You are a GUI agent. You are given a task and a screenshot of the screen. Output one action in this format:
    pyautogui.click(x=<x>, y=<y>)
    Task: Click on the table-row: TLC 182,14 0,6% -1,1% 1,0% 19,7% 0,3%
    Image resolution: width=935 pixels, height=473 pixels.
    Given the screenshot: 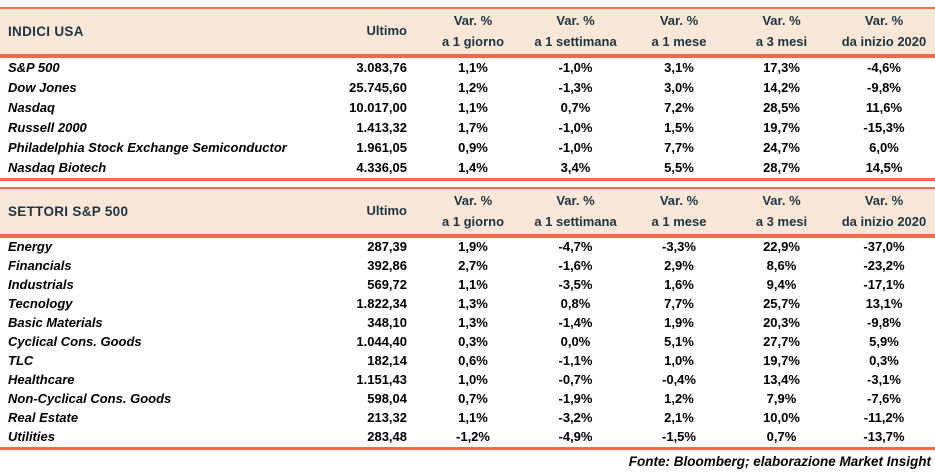 What is the action you would take?
    pyautogui.click(x=467, y=361)
    